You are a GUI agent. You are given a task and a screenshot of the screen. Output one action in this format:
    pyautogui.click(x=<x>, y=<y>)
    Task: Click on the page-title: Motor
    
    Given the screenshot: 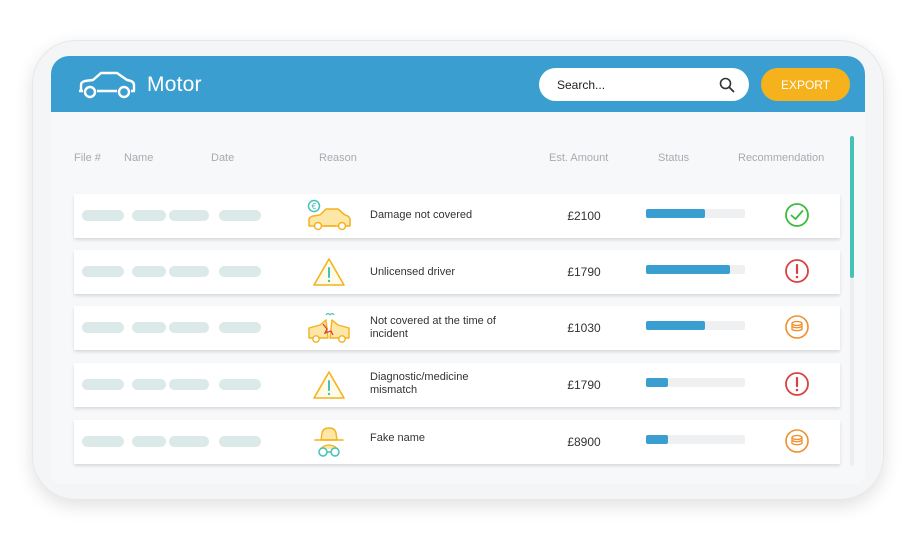 What is the action you would take?
    pyautogui.click(x=174, y=84)
    